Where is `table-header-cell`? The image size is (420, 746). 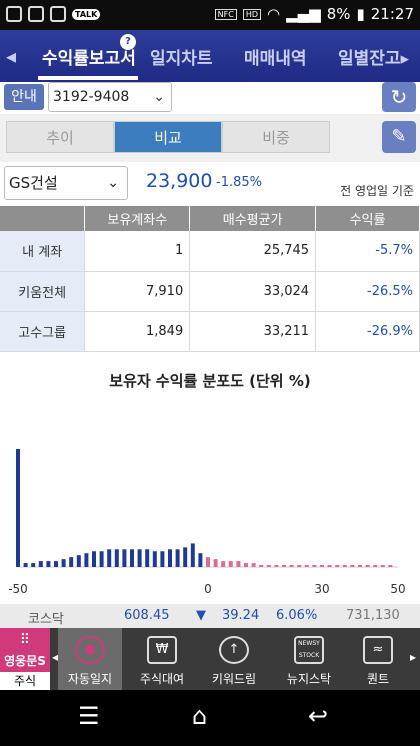 table-header-cell is located at coordinates (43, 218).